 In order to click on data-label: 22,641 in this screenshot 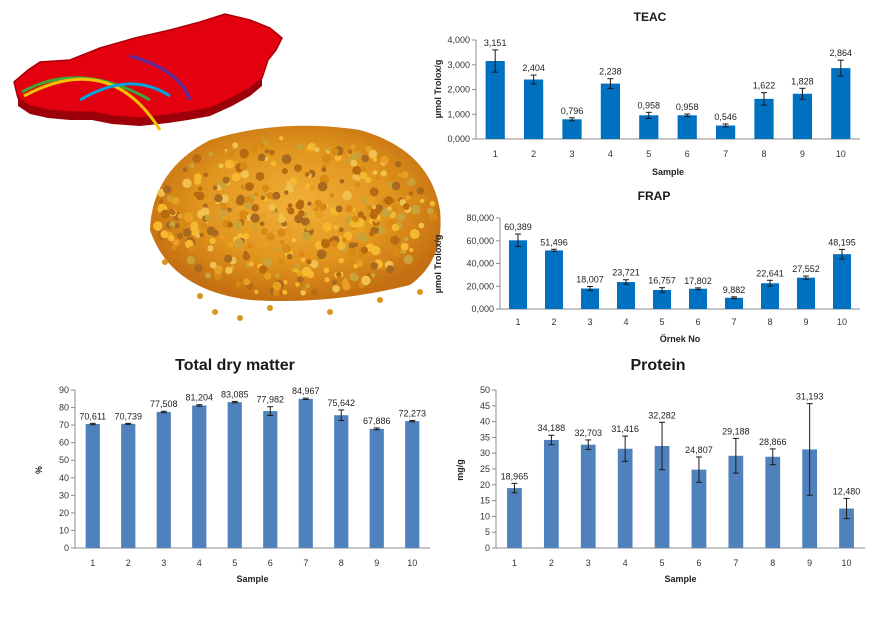, I will do `click(770, 273)`.